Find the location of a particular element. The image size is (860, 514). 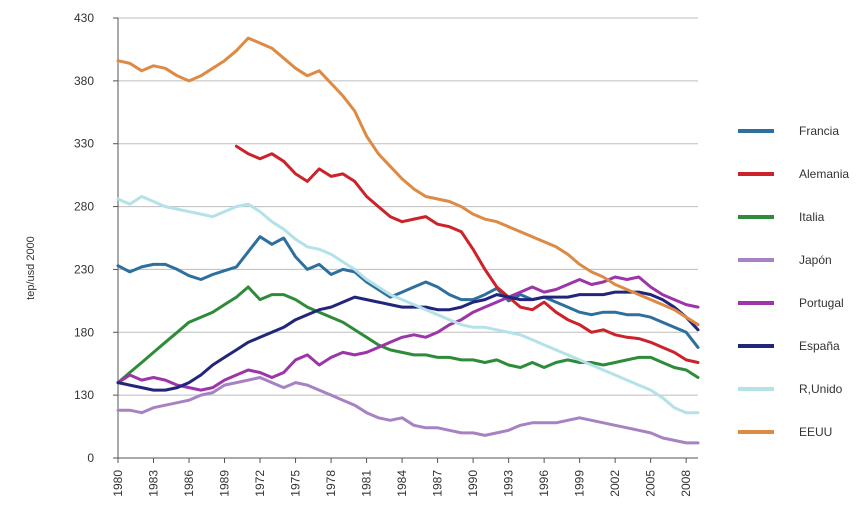

legend-label: Francia is located at coordinates (819, 131).